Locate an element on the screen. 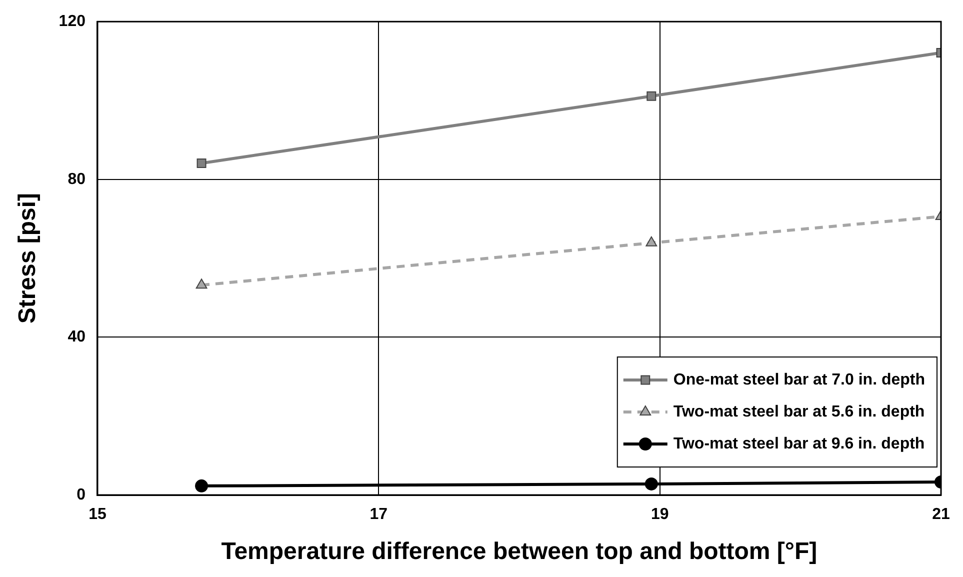 Image resolution: width=963 pixels, height=577 pixels. legend-label: One-mat steel bar at 7.0 in. depth is located at coordinates (799, 379).